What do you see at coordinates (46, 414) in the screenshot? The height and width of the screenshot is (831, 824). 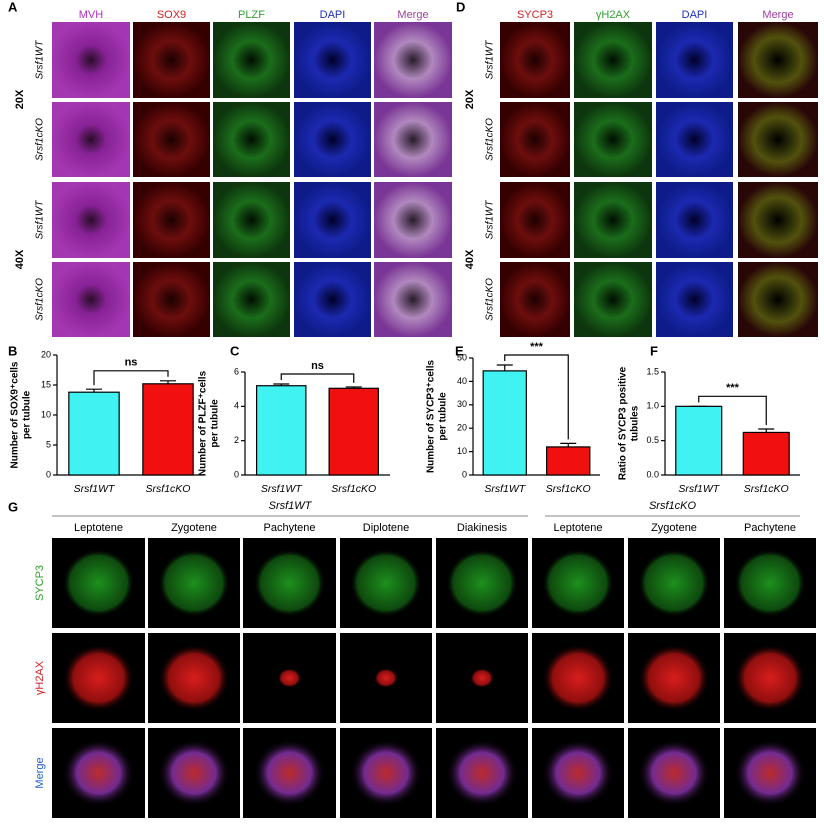 I see `y-tick-label: 10` at bounding box center [46, 414].